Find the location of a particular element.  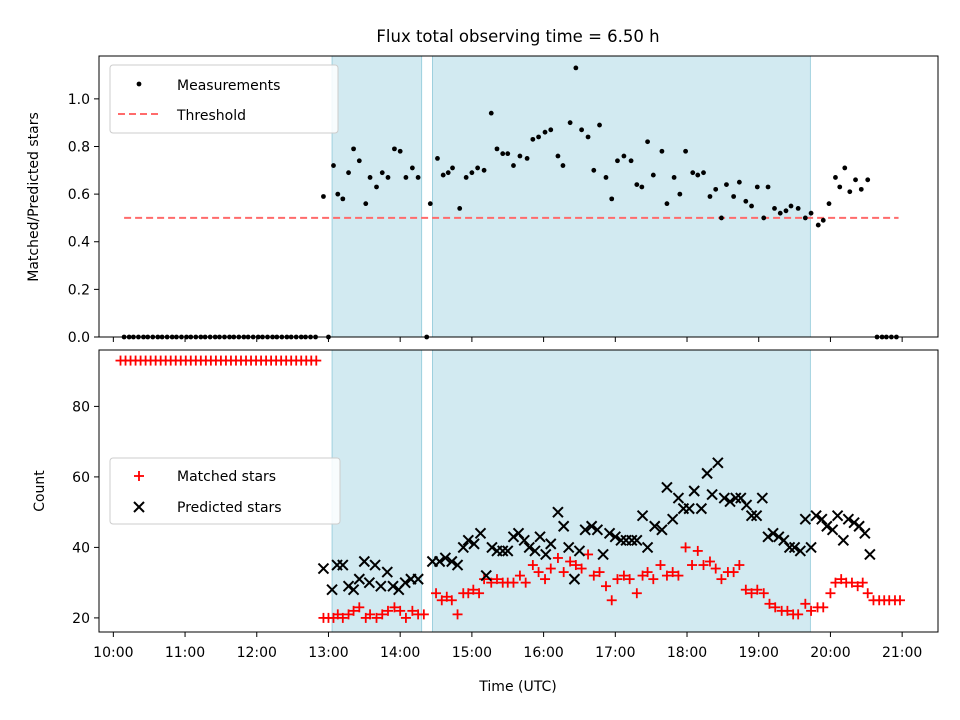

bottom-legend-box is located at coordinates (225, 491).